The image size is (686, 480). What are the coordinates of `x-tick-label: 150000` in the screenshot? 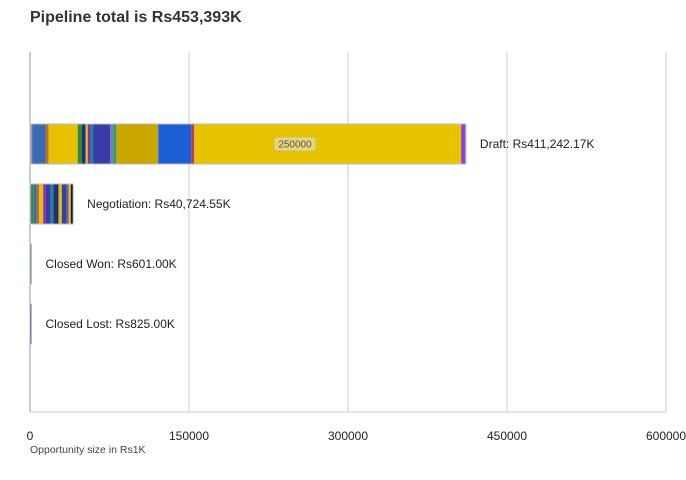 It's located at (189, 436).